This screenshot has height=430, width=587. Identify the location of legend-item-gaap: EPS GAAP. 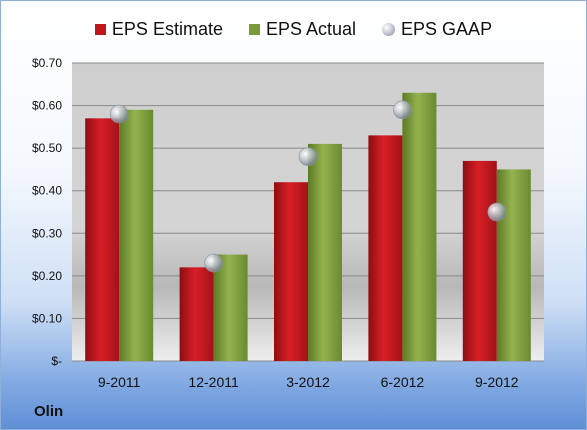
(437, 29).